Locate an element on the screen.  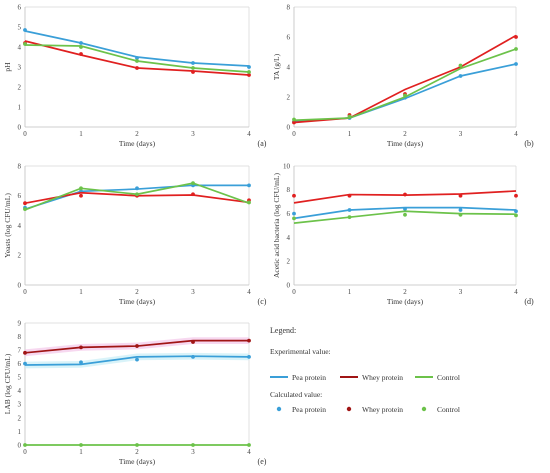
y-axis-label: TA (g/L) is located at coordinates (276, 66).